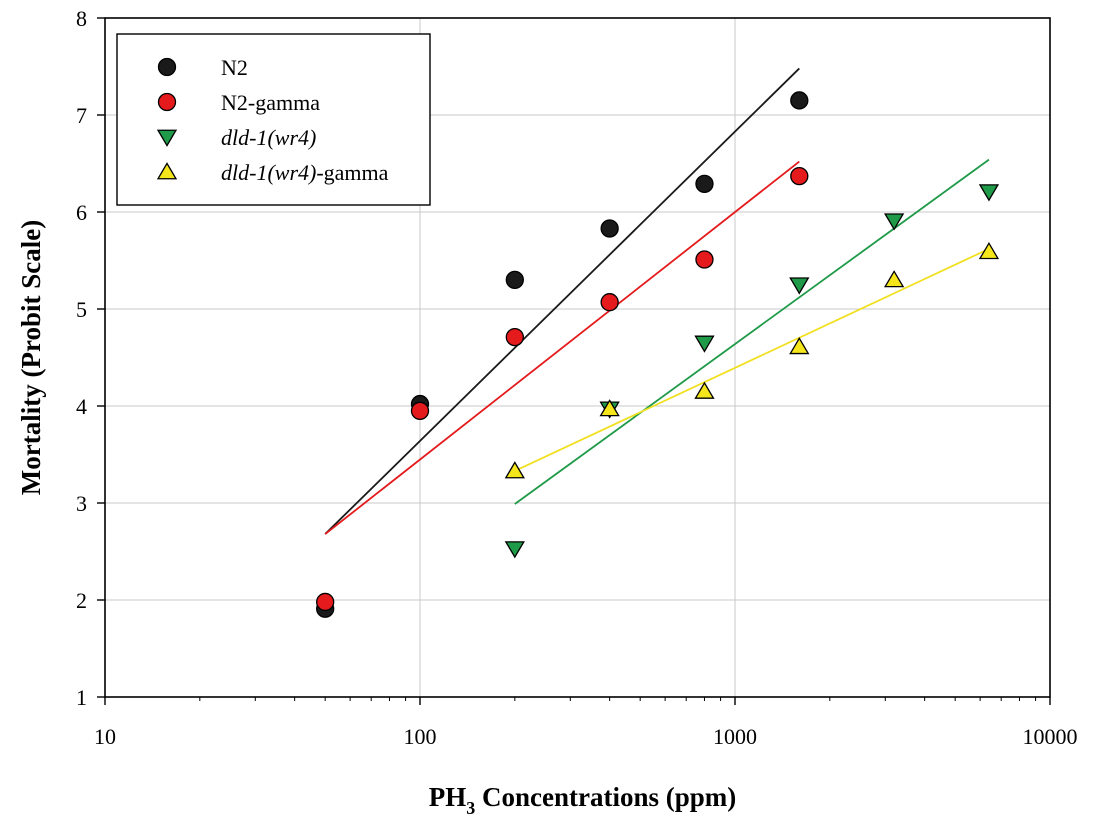  Describe the element at coordinates (605, 797) in the screenshot. I see `x-axis-title-rest: Concentrations (ppm)` at that location.